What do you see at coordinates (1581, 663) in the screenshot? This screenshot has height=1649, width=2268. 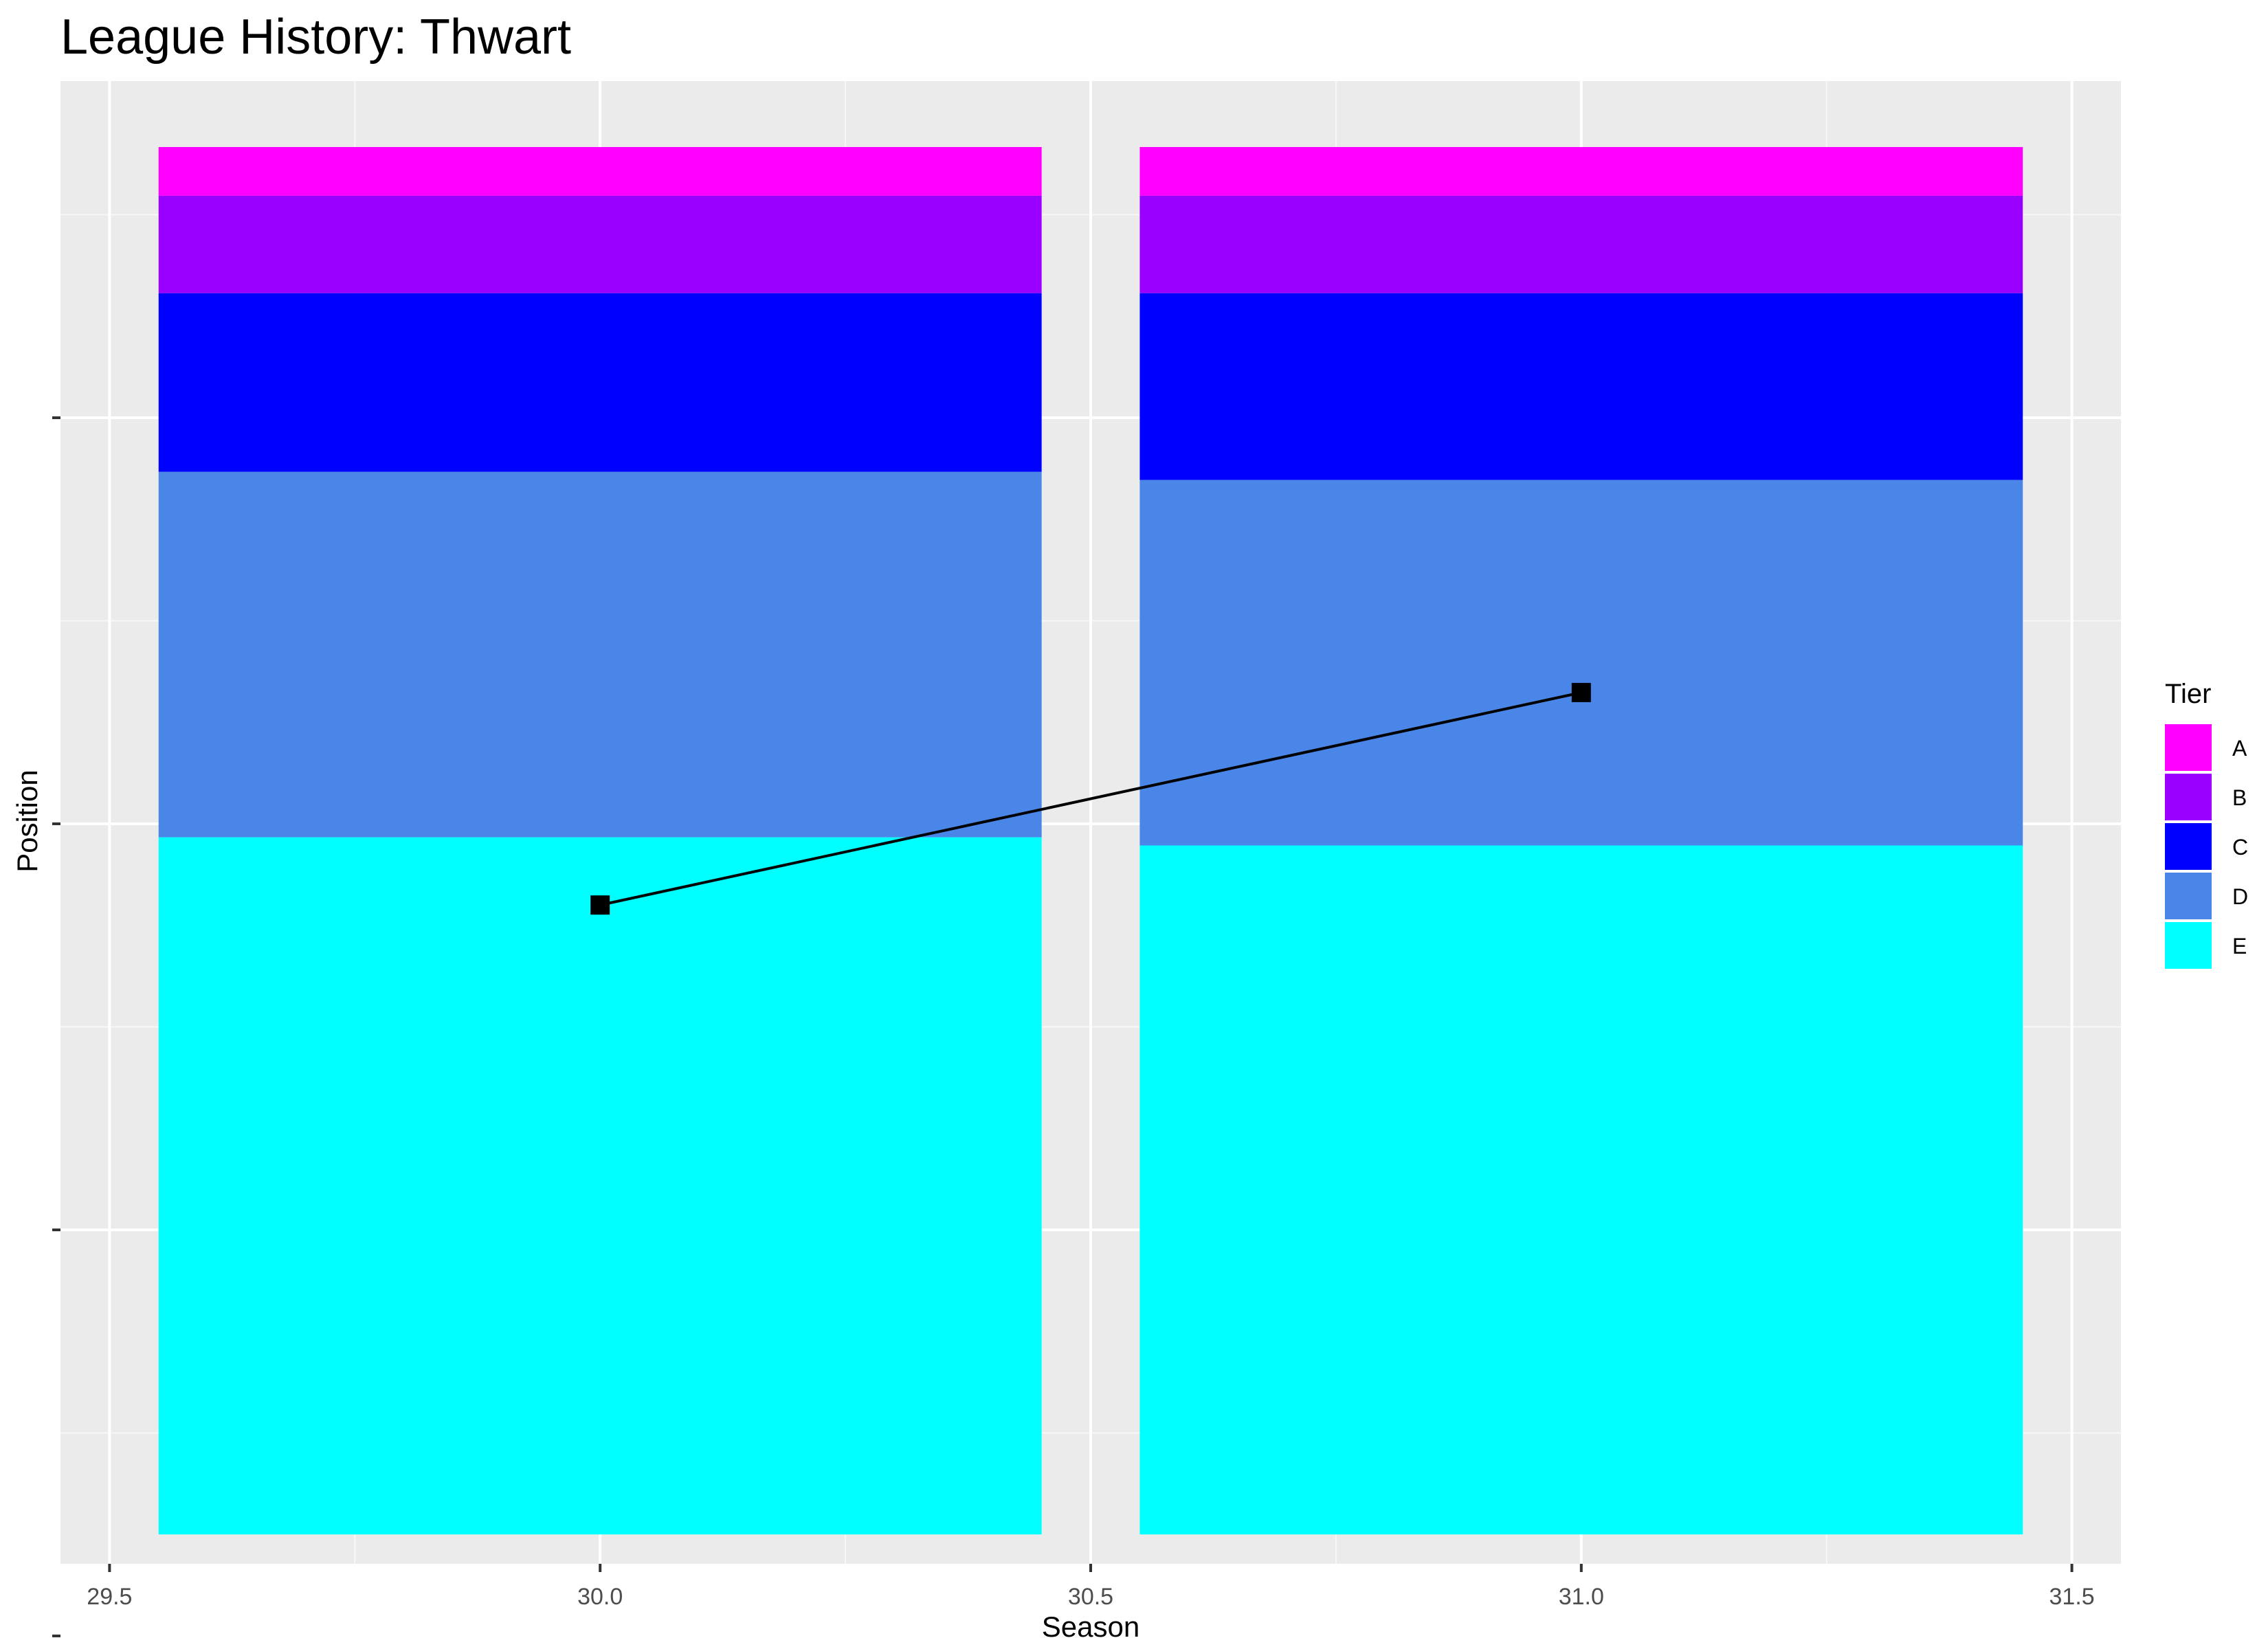 I see `bar-segment-31-d` at bounding box center [1581, 663].